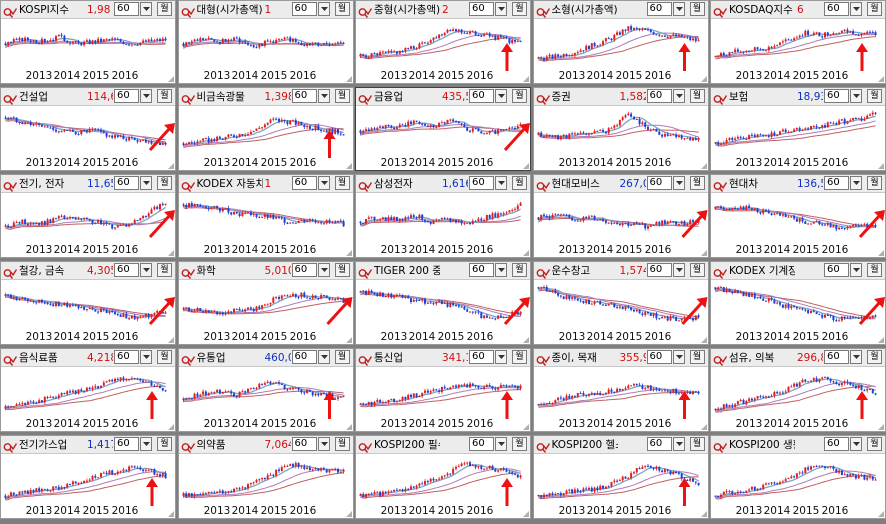 The width and height of the screenshot is (886, 524). Describe the element at coordinates (265, 216) in the screenshot. I see `chart-panel: KODEX 자동차 1 60 월 2013 2014 2015 2016` at that location.